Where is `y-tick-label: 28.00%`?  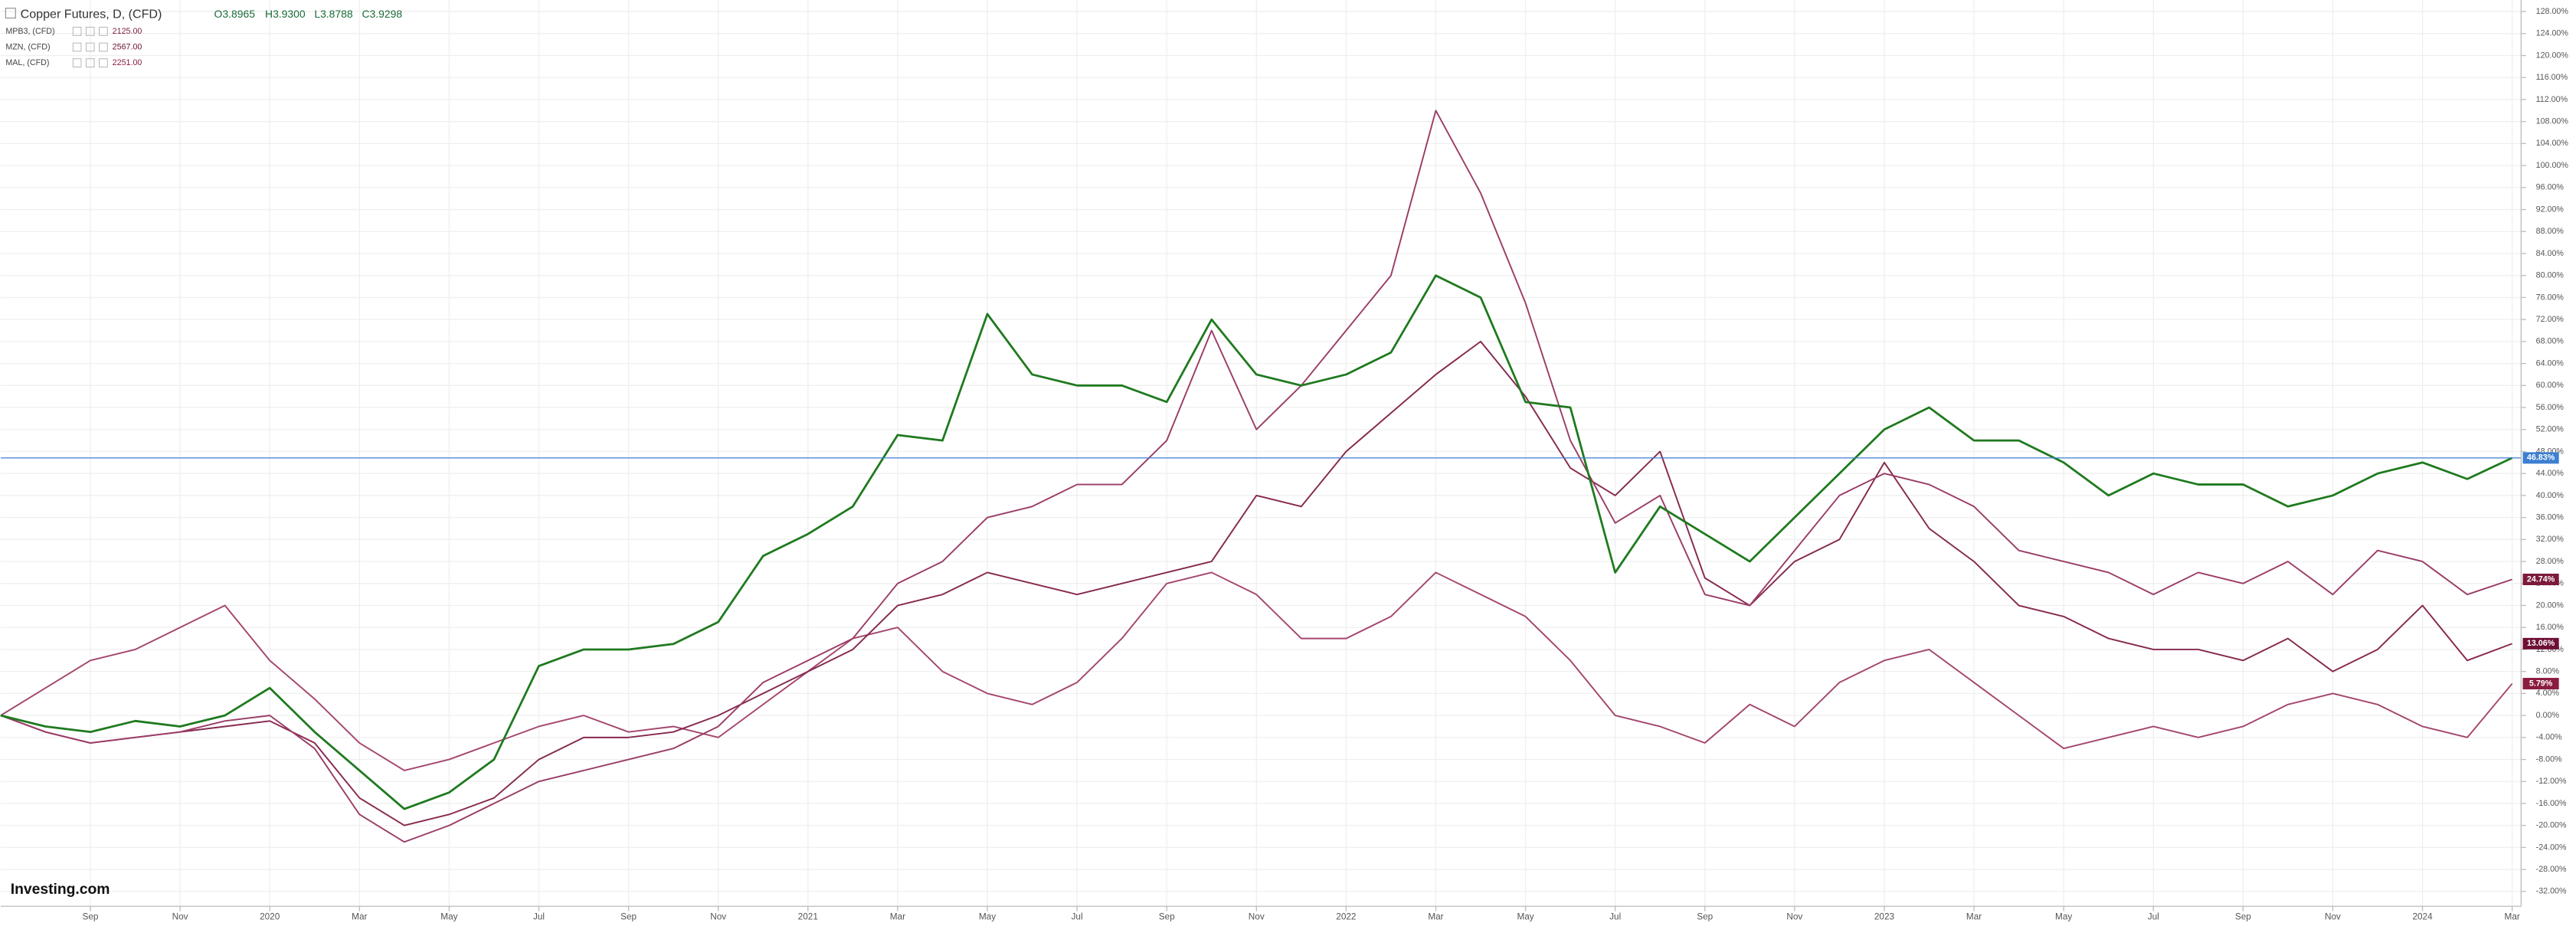
y-tick-label: 28.00% is located at coordinates (2550, 561).